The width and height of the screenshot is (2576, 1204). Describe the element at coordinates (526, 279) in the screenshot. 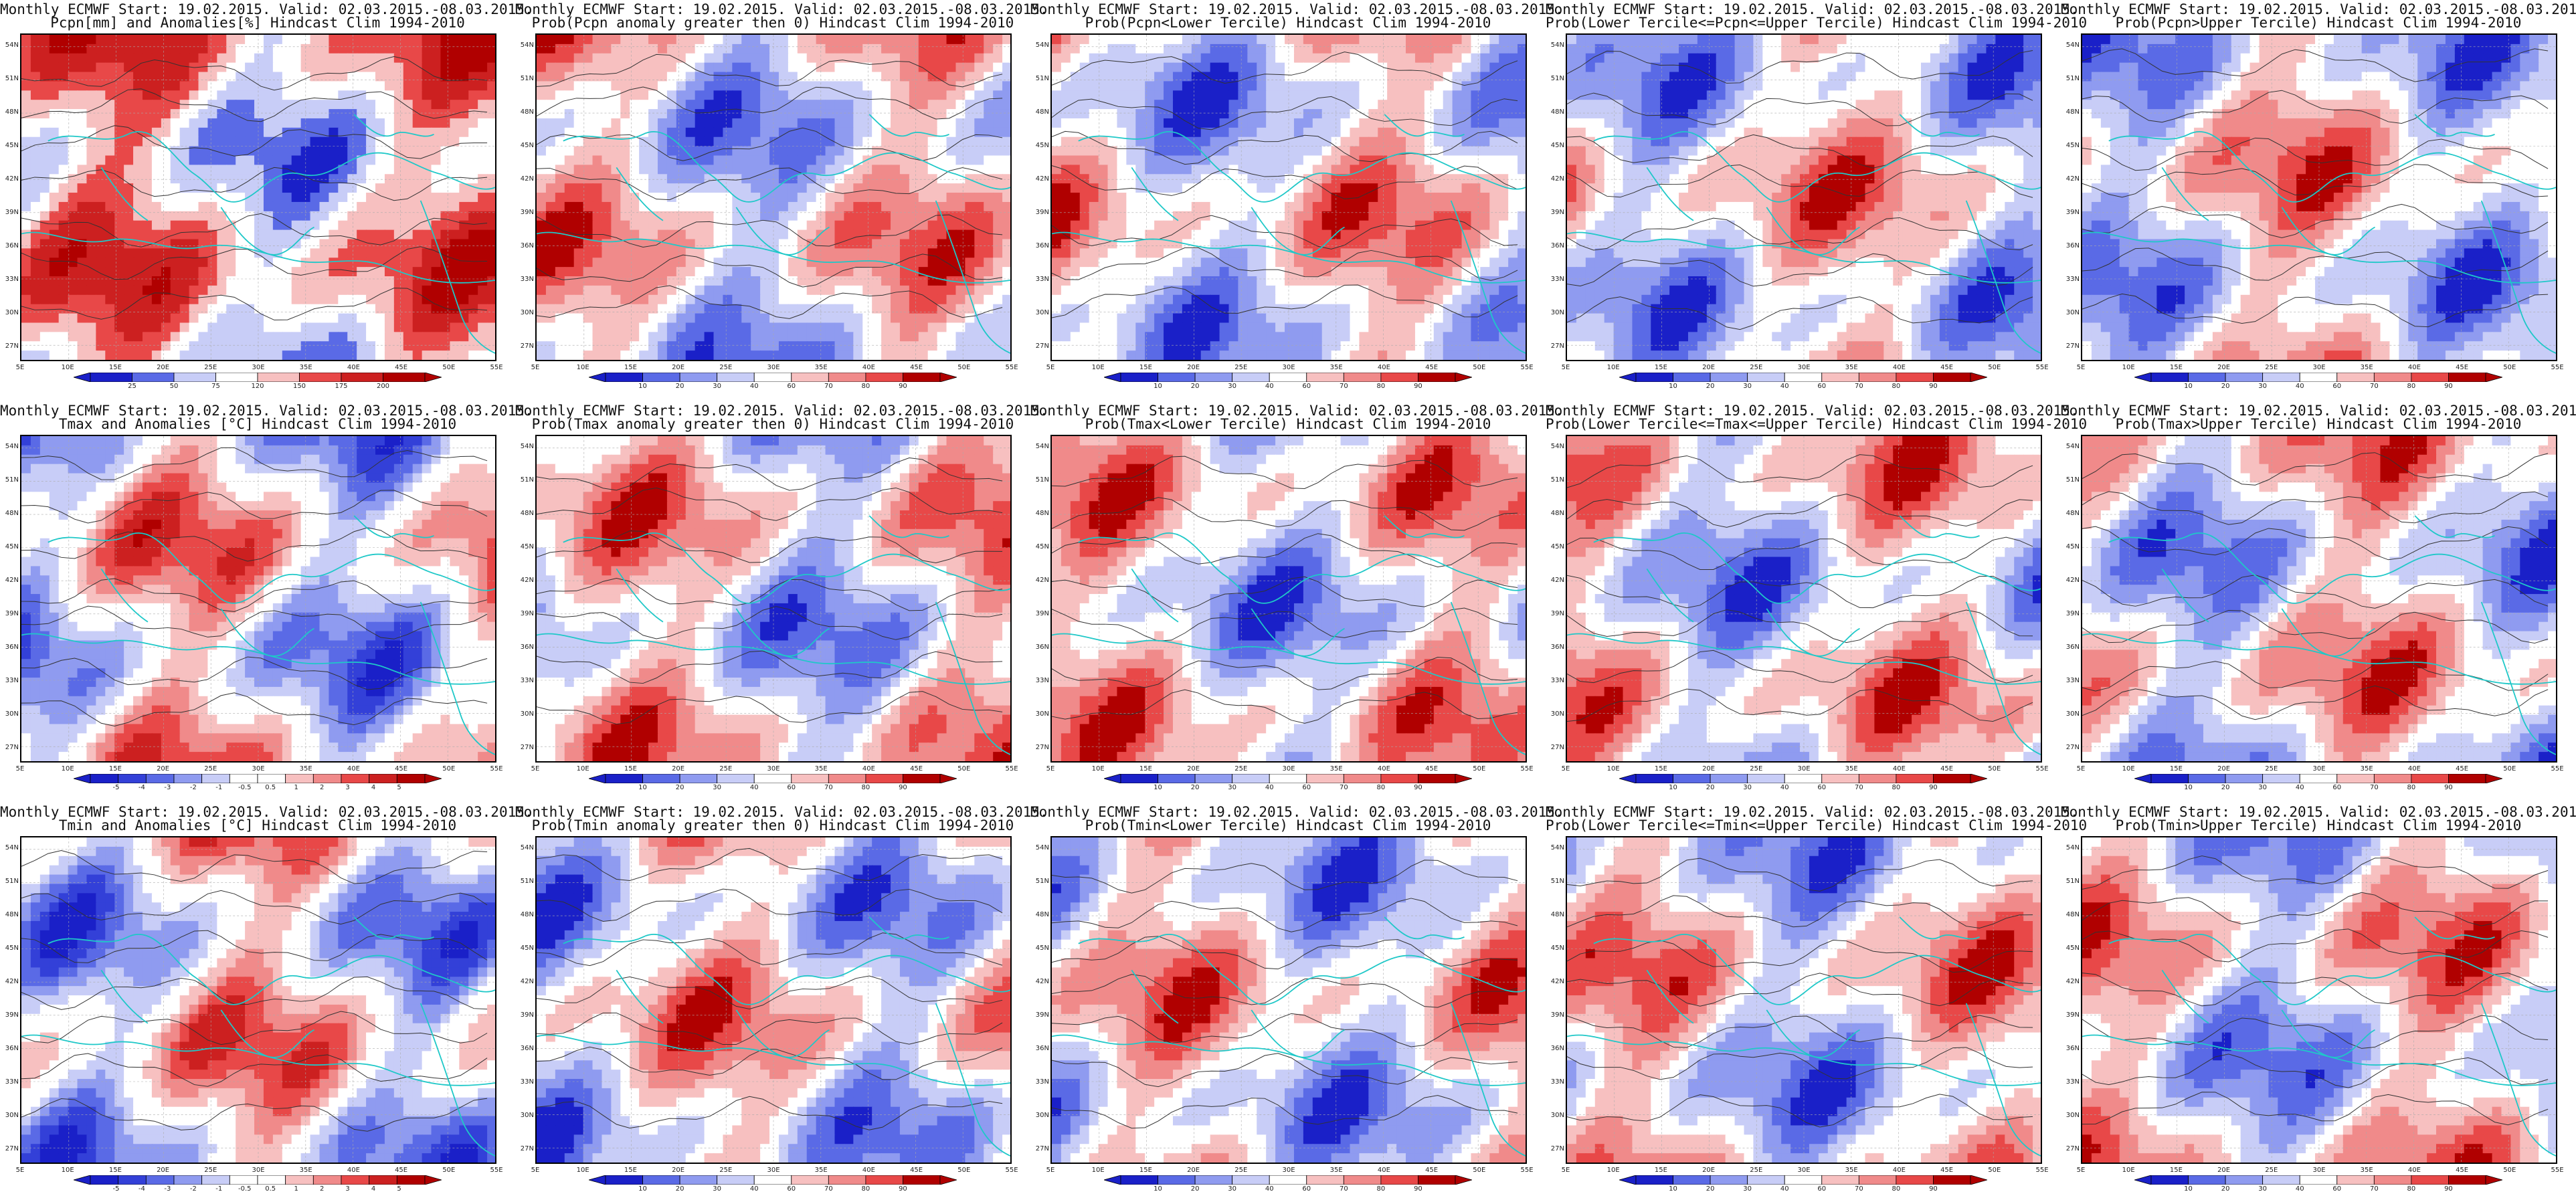

I see `latitude-tick-label: 33N` at that location.